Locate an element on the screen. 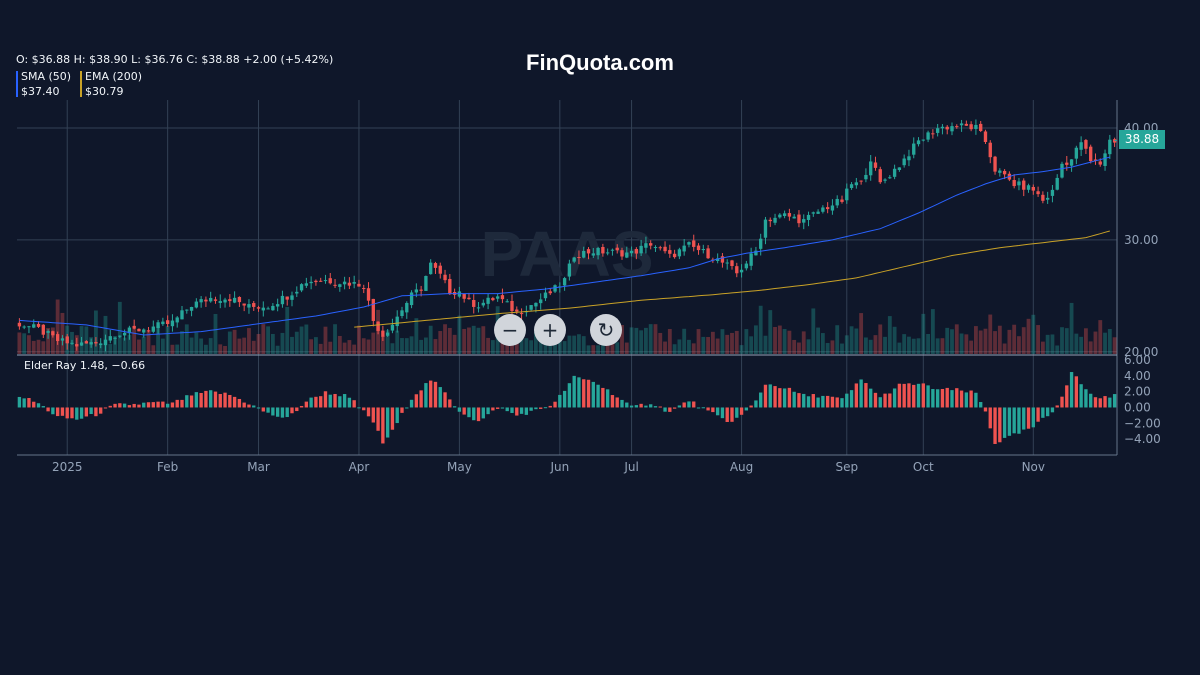 Image resolution: width=1200 pixels, height=675 pixels. zoom-out-button: − is located at coordinates (510, 330).